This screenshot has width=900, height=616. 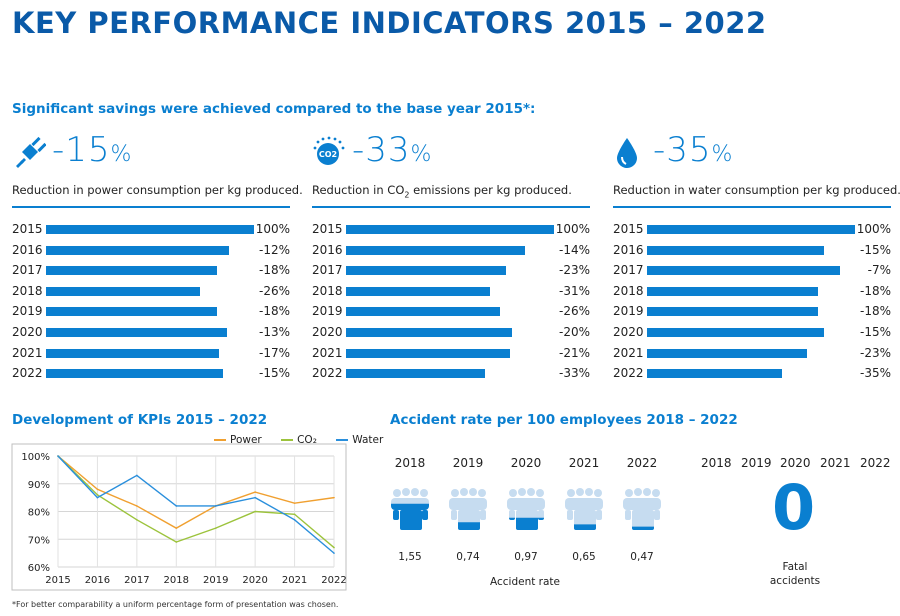 I want to click on accident-rate-value: 0,65, so click(x=584, y=557).